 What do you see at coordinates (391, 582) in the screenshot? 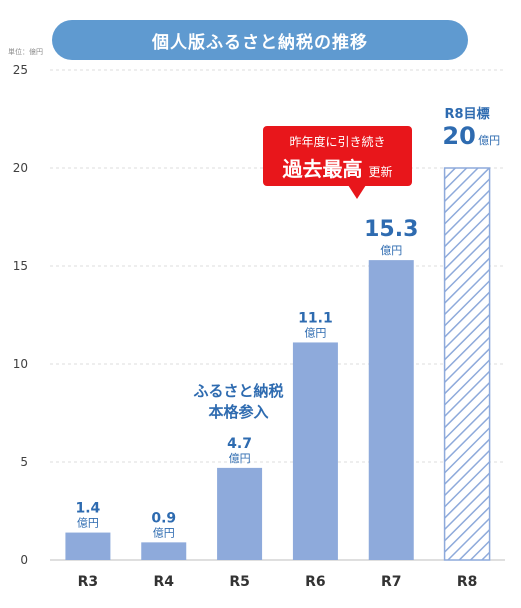
I see `x-tick-label: R7` at bounding box center [391, 582].